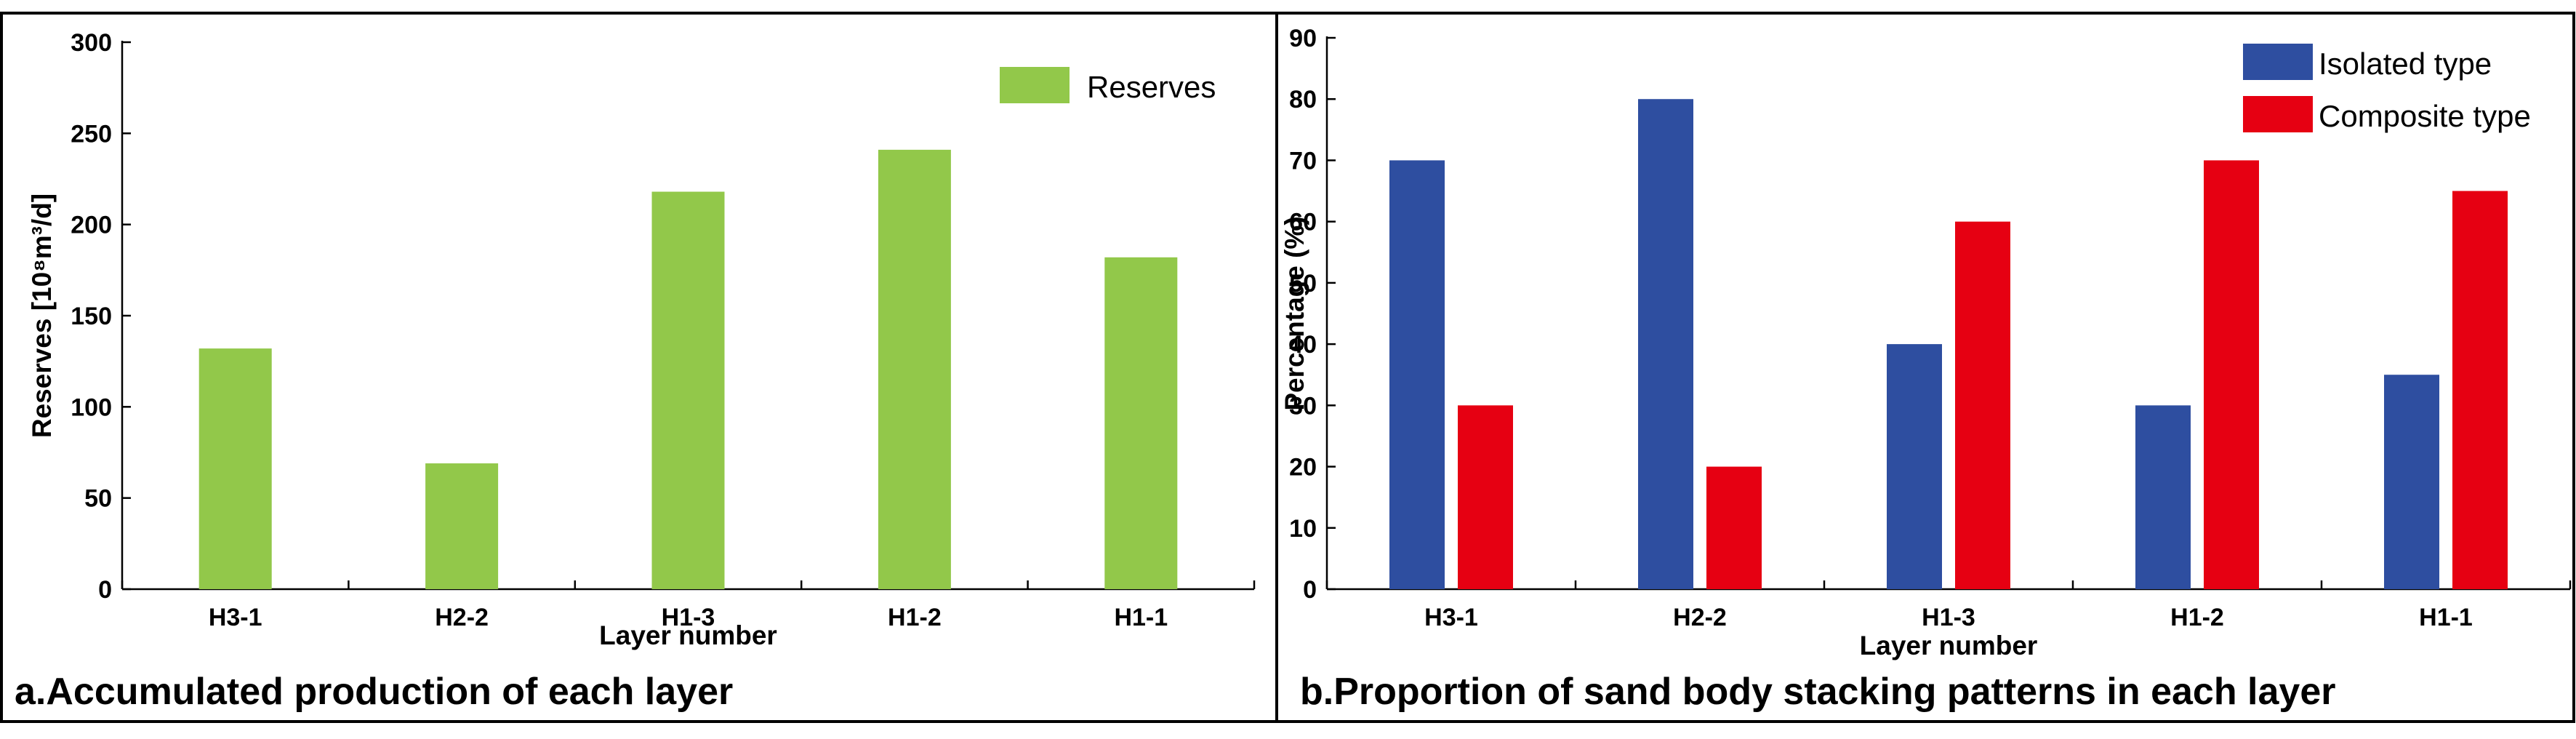  Describe the element at coordinates (2197, 617) in the screenshot. I see `panel-b-x-tick-label: H1-2` at that location.